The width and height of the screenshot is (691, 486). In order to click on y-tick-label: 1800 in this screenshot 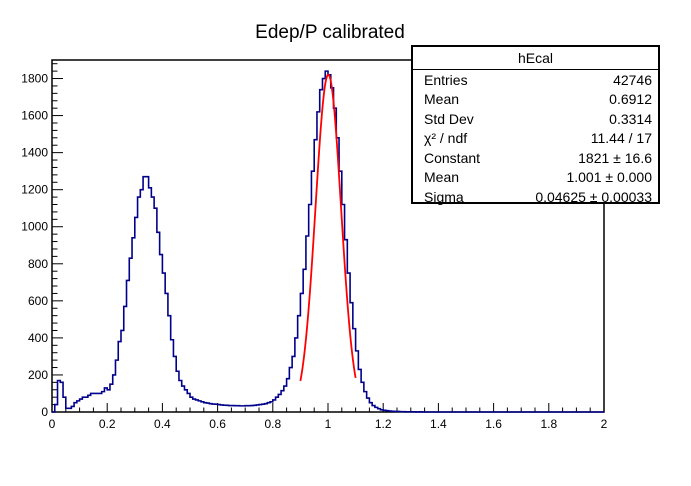, I will do `click(34, 79)`.